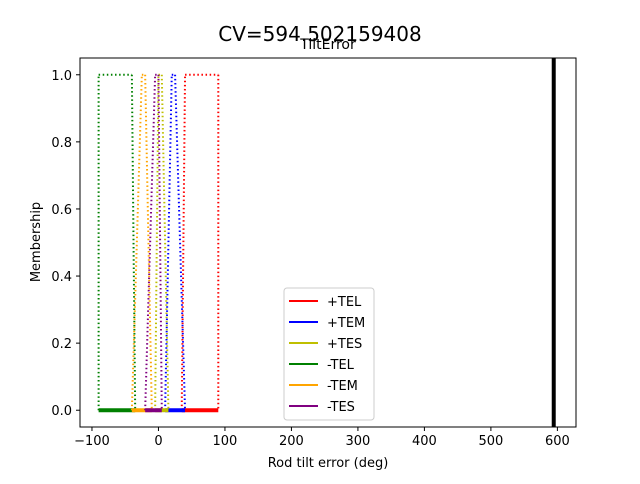 The height and width of the screenshot is (484, 640). I want to click on y-tick-label: 0.4, so click(61, 277).